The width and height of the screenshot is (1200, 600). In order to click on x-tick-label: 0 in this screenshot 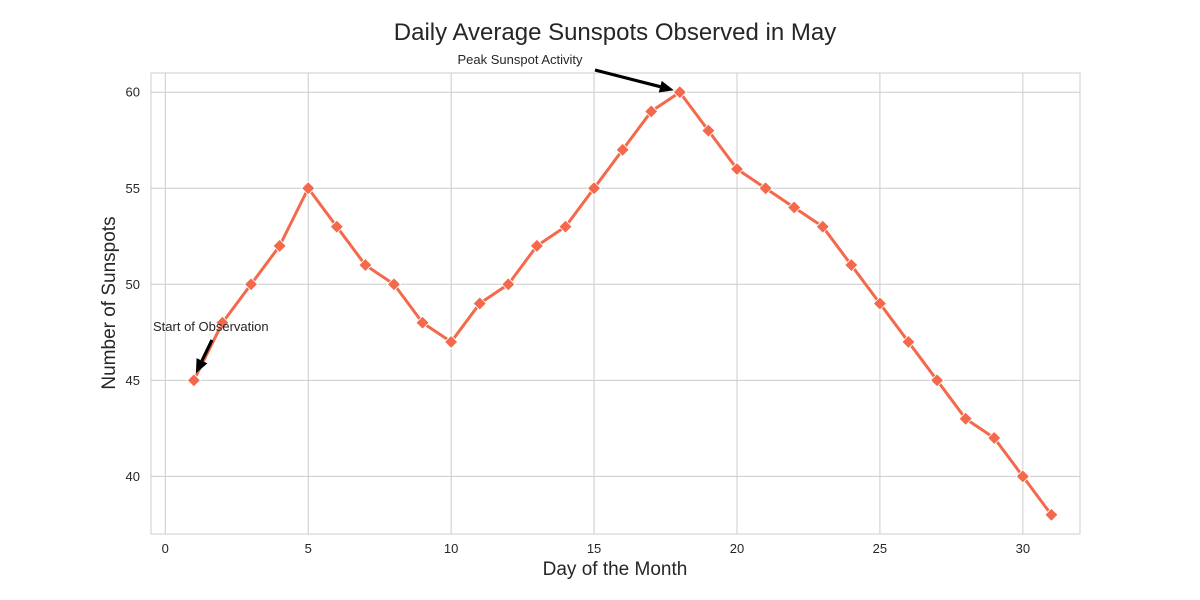, I will do `click(165, 548)`.